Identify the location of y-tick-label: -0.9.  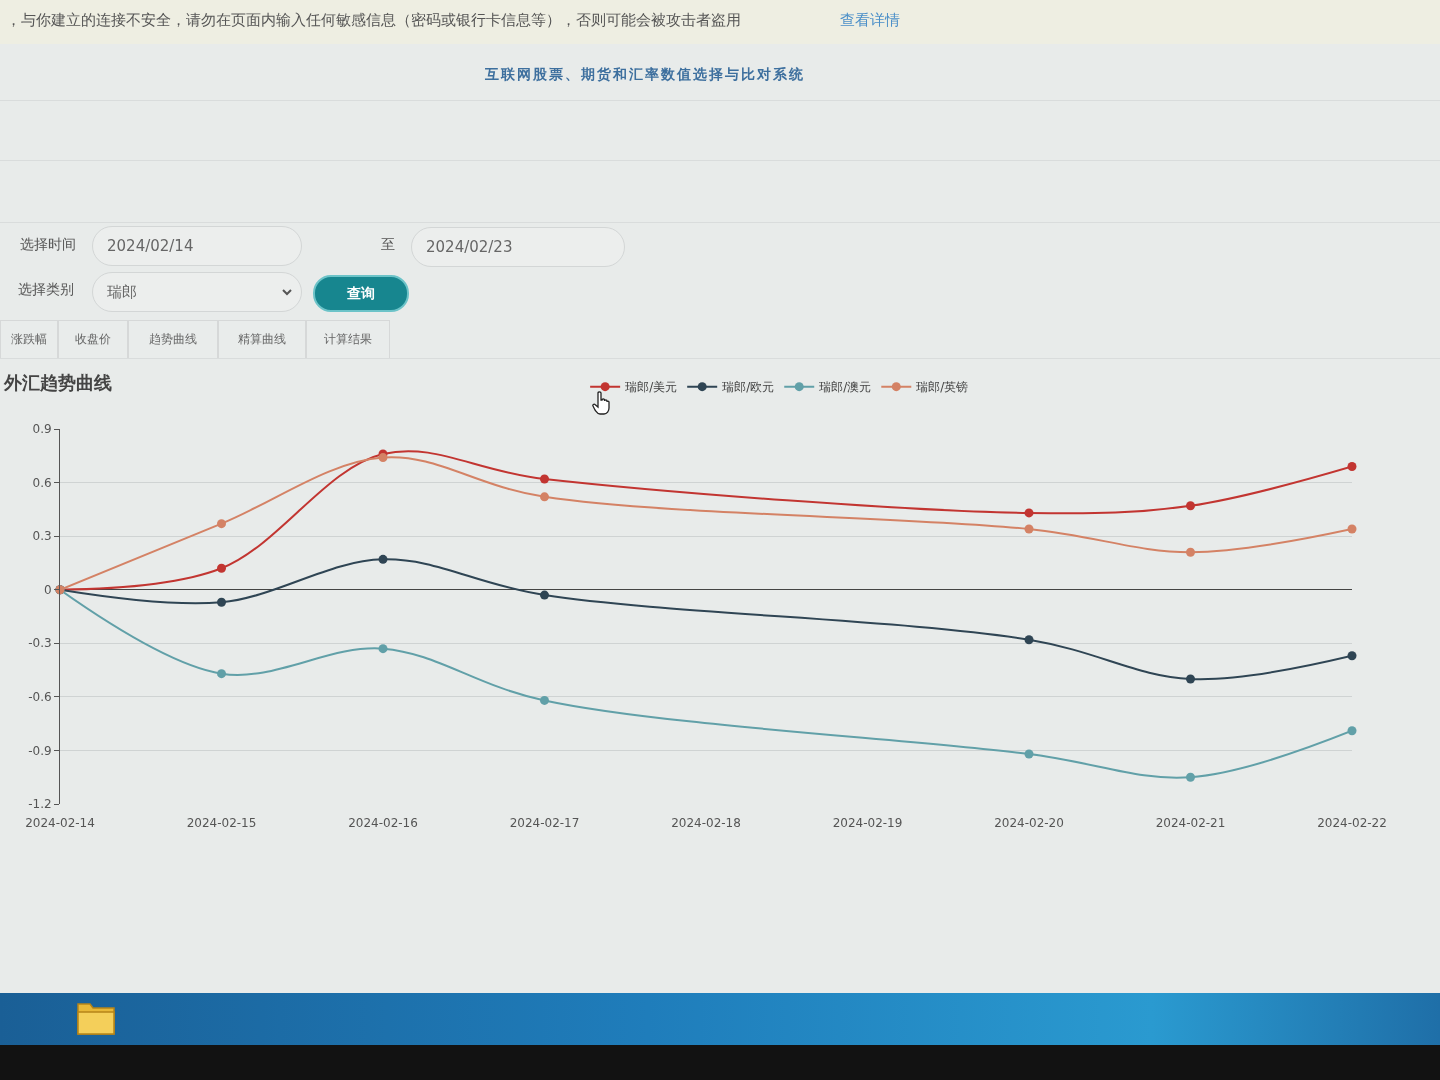
(40, 750).